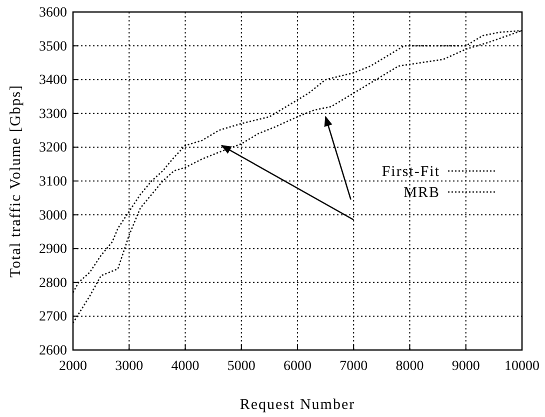 The image size is (545, 417). I want to click on x-tick-label: 9000, so click(466, 366).